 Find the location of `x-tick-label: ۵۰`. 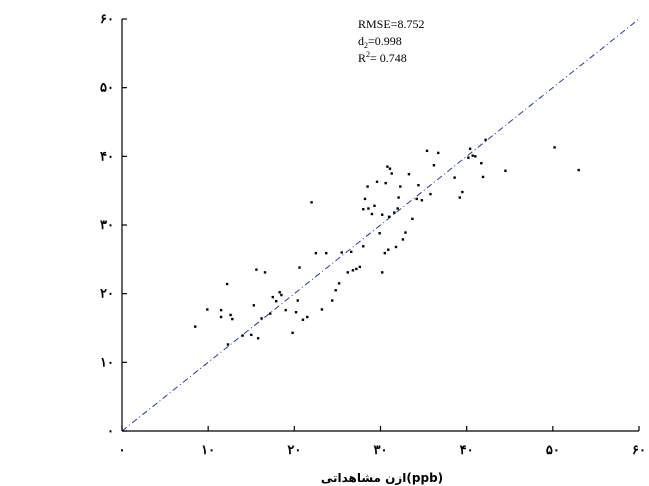

x-tick-label: ۵۰ is located at coordinates (553, 450).